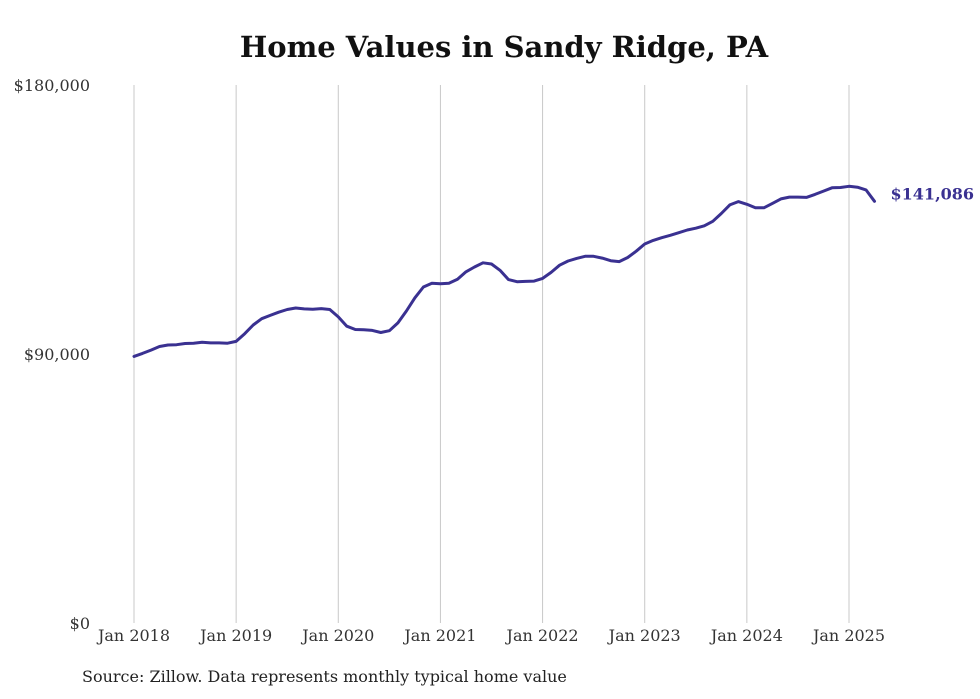 This screenshot has width=980, height=699. Describe the element at coordinates (439, 635) in the screenshot. I see `x-tick-label: Jan 2021` at that location.